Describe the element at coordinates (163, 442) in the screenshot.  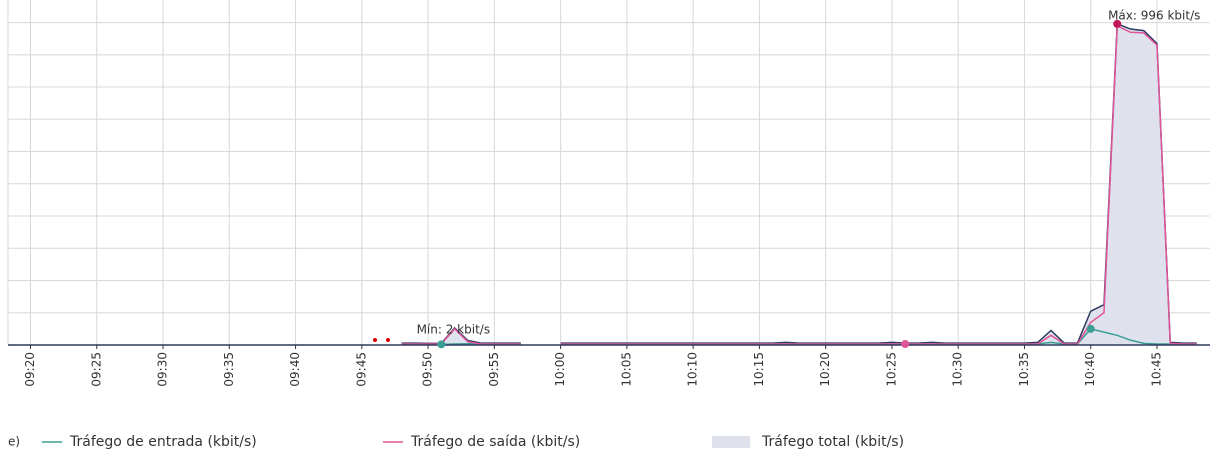
I see `legend-label: Tráfego de entrada (kbit/s)` at that location.